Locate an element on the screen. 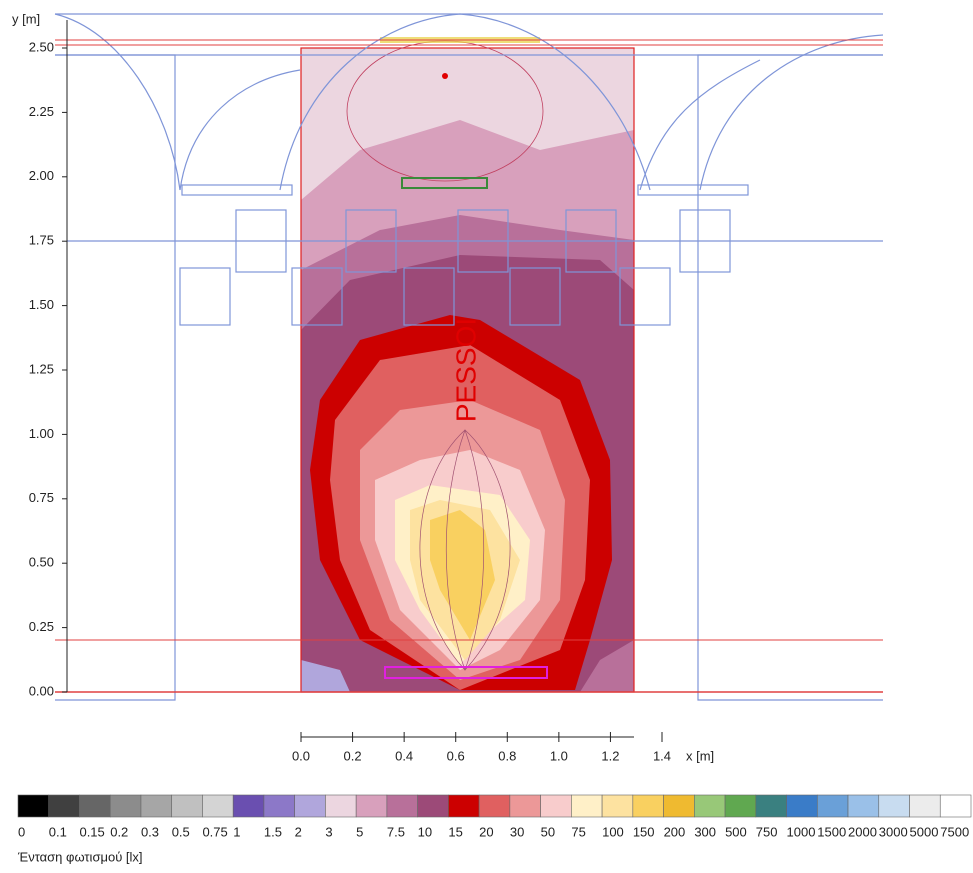 This screenshot has width=973, height=873. colorbar-label: 1000 is located at coordinates (801, 831).